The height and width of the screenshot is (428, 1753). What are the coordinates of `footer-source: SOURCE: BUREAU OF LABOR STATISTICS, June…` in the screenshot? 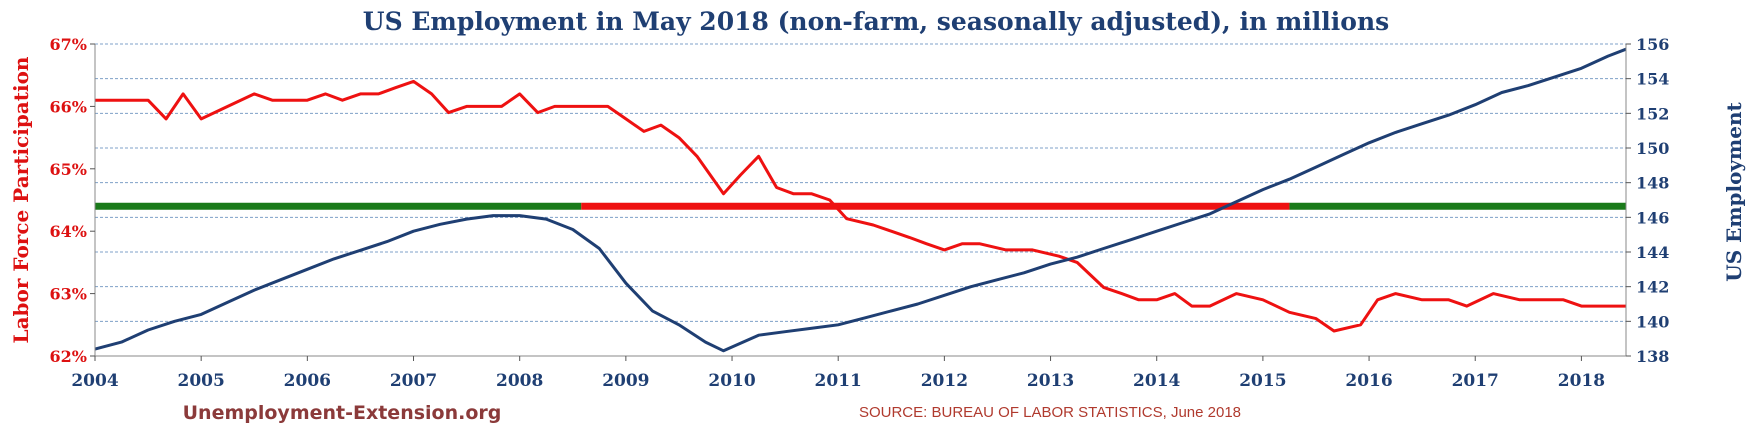 It's located at (1050, 412).